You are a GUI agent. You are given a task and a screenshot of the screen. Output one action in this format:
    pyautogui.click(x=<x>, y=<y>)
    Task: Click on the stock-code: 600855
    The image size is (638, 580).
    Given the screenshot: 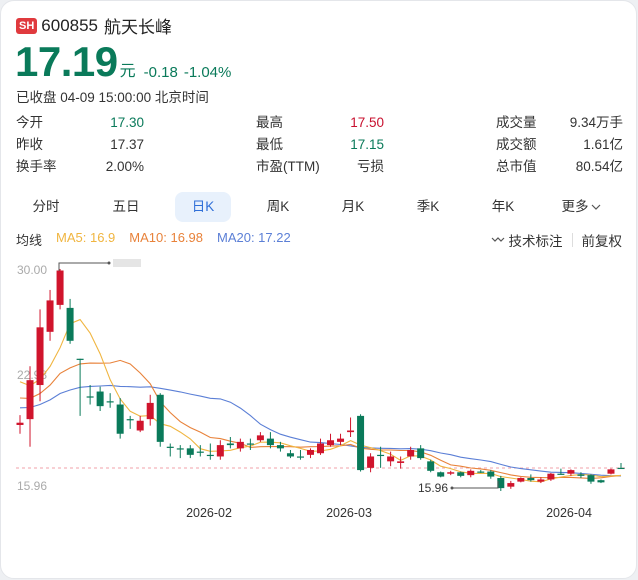 What is the action you would take?
    pyautogui.click(x=70, y=25)
    